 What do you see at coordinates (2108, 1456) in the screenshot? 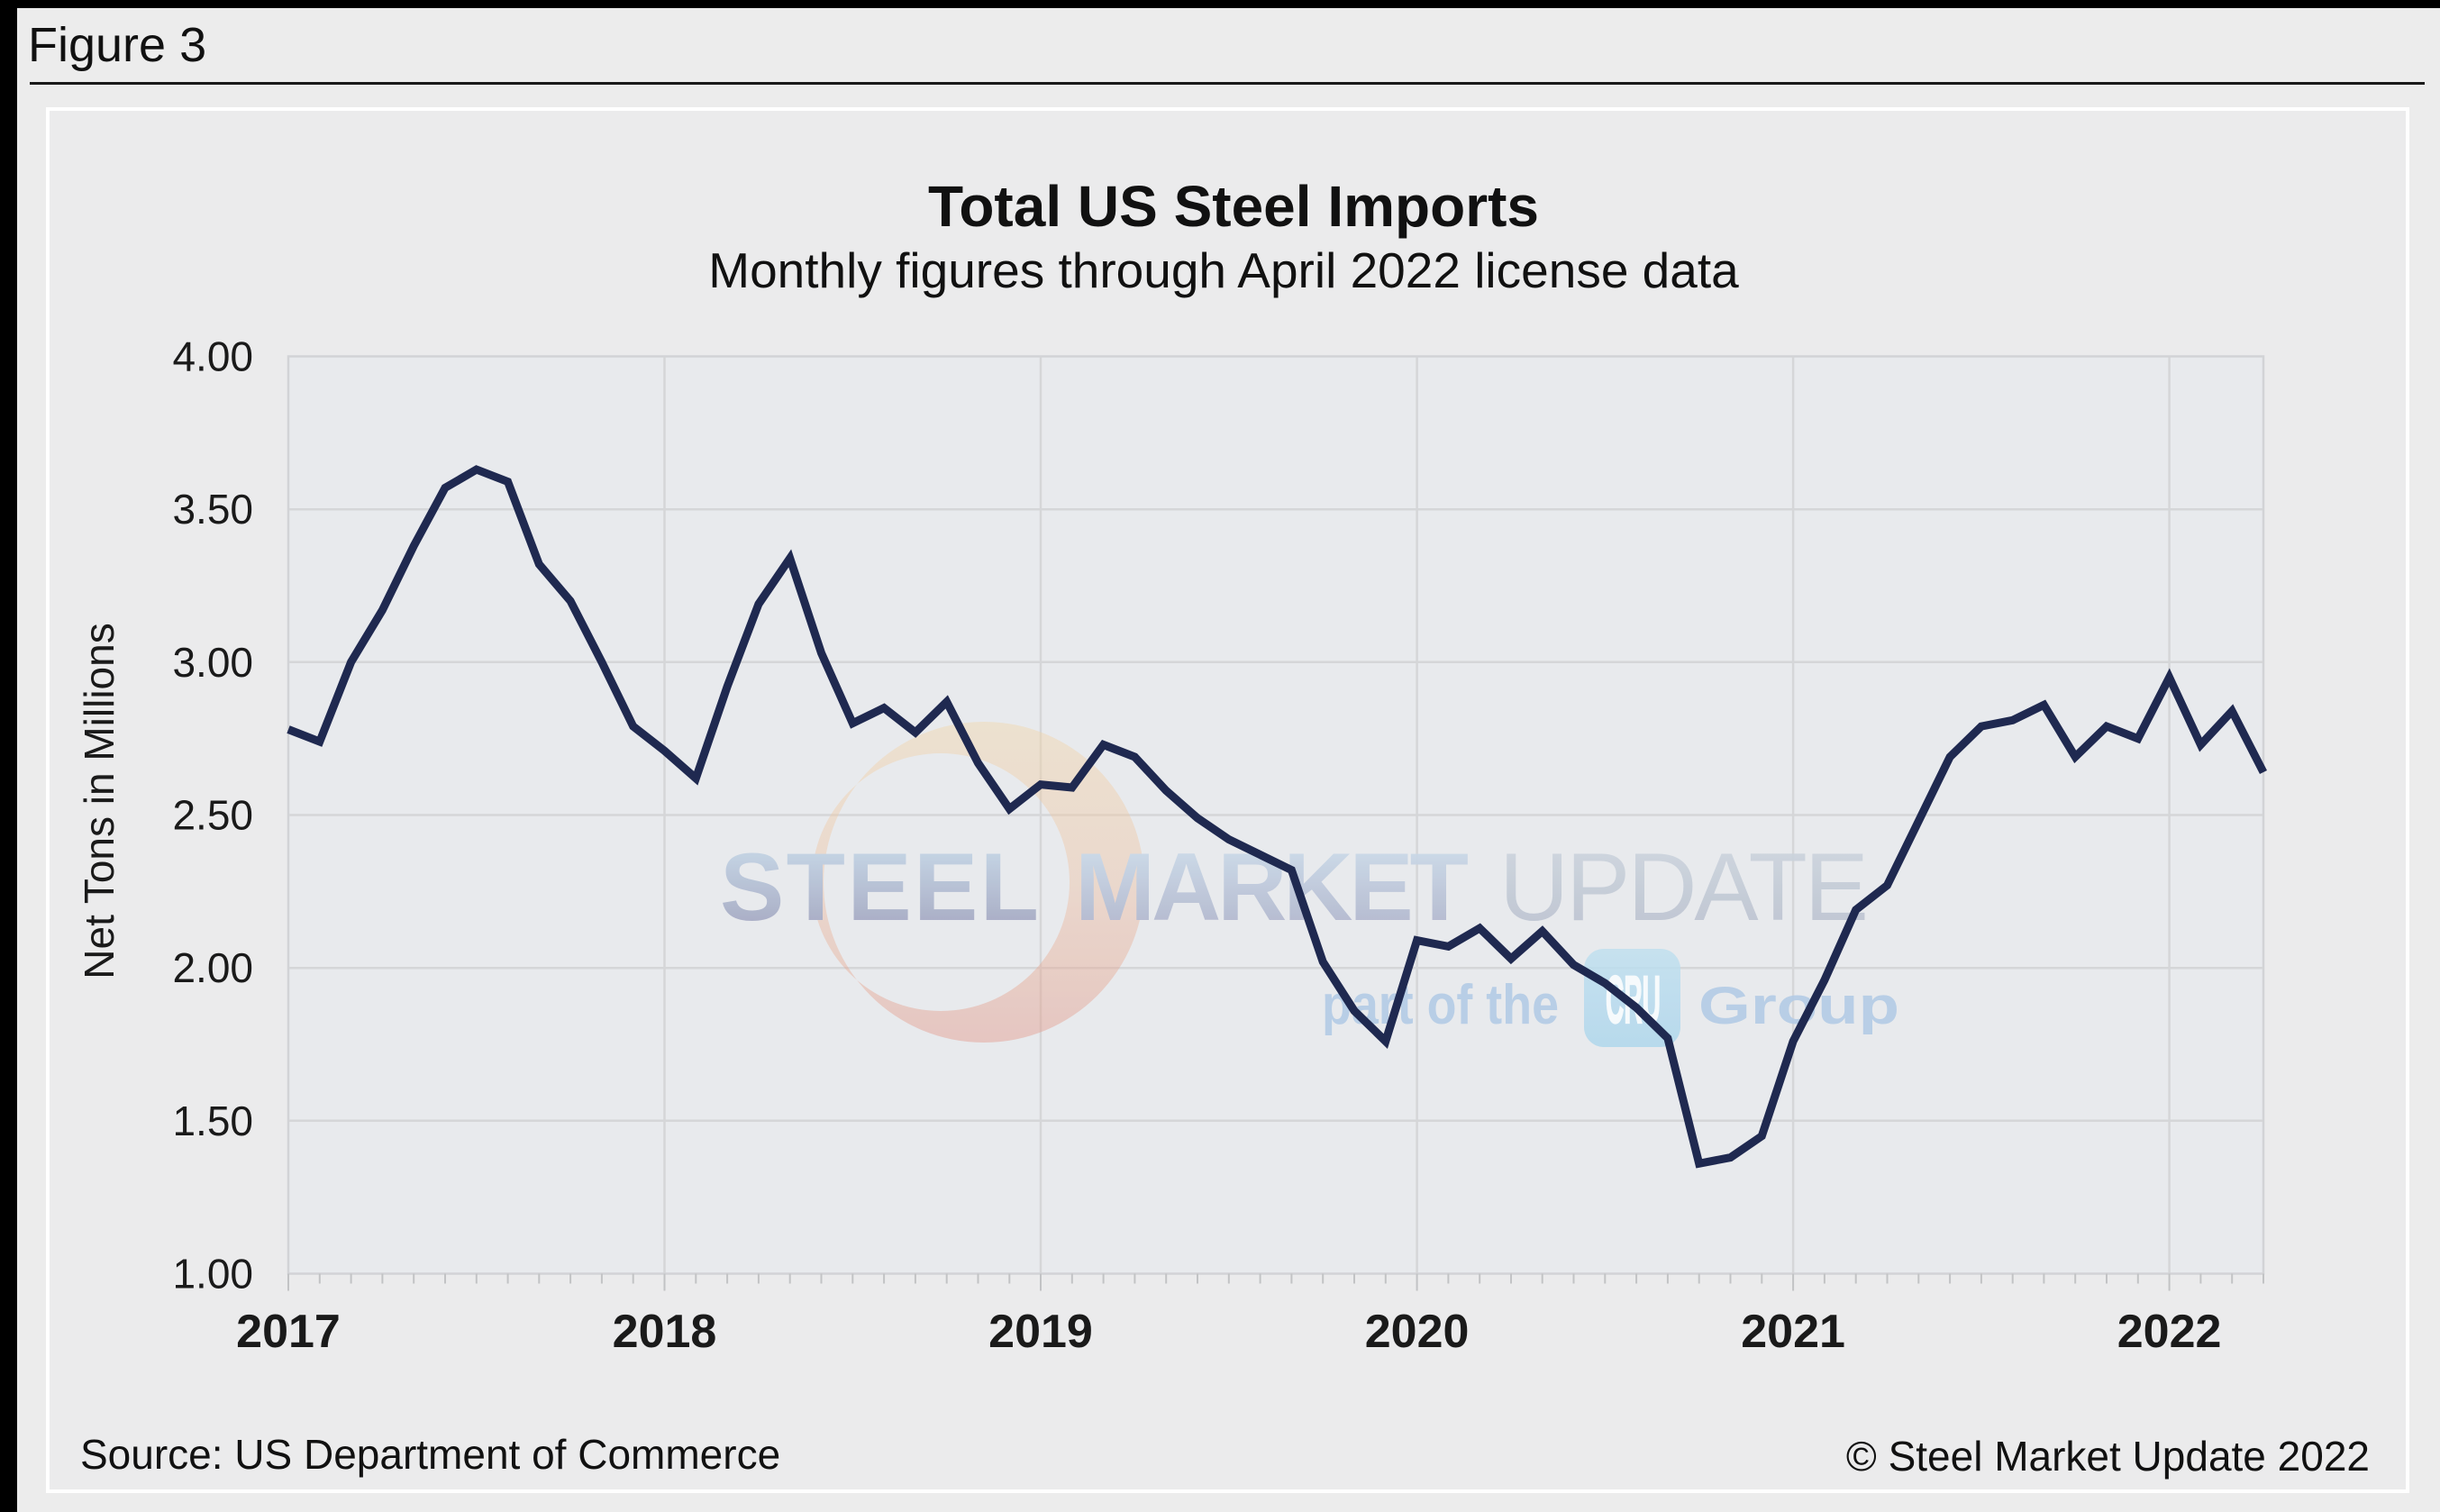
I see `svg-text: © Steel Market Update 2022` at bounding box center [2108, 1456].